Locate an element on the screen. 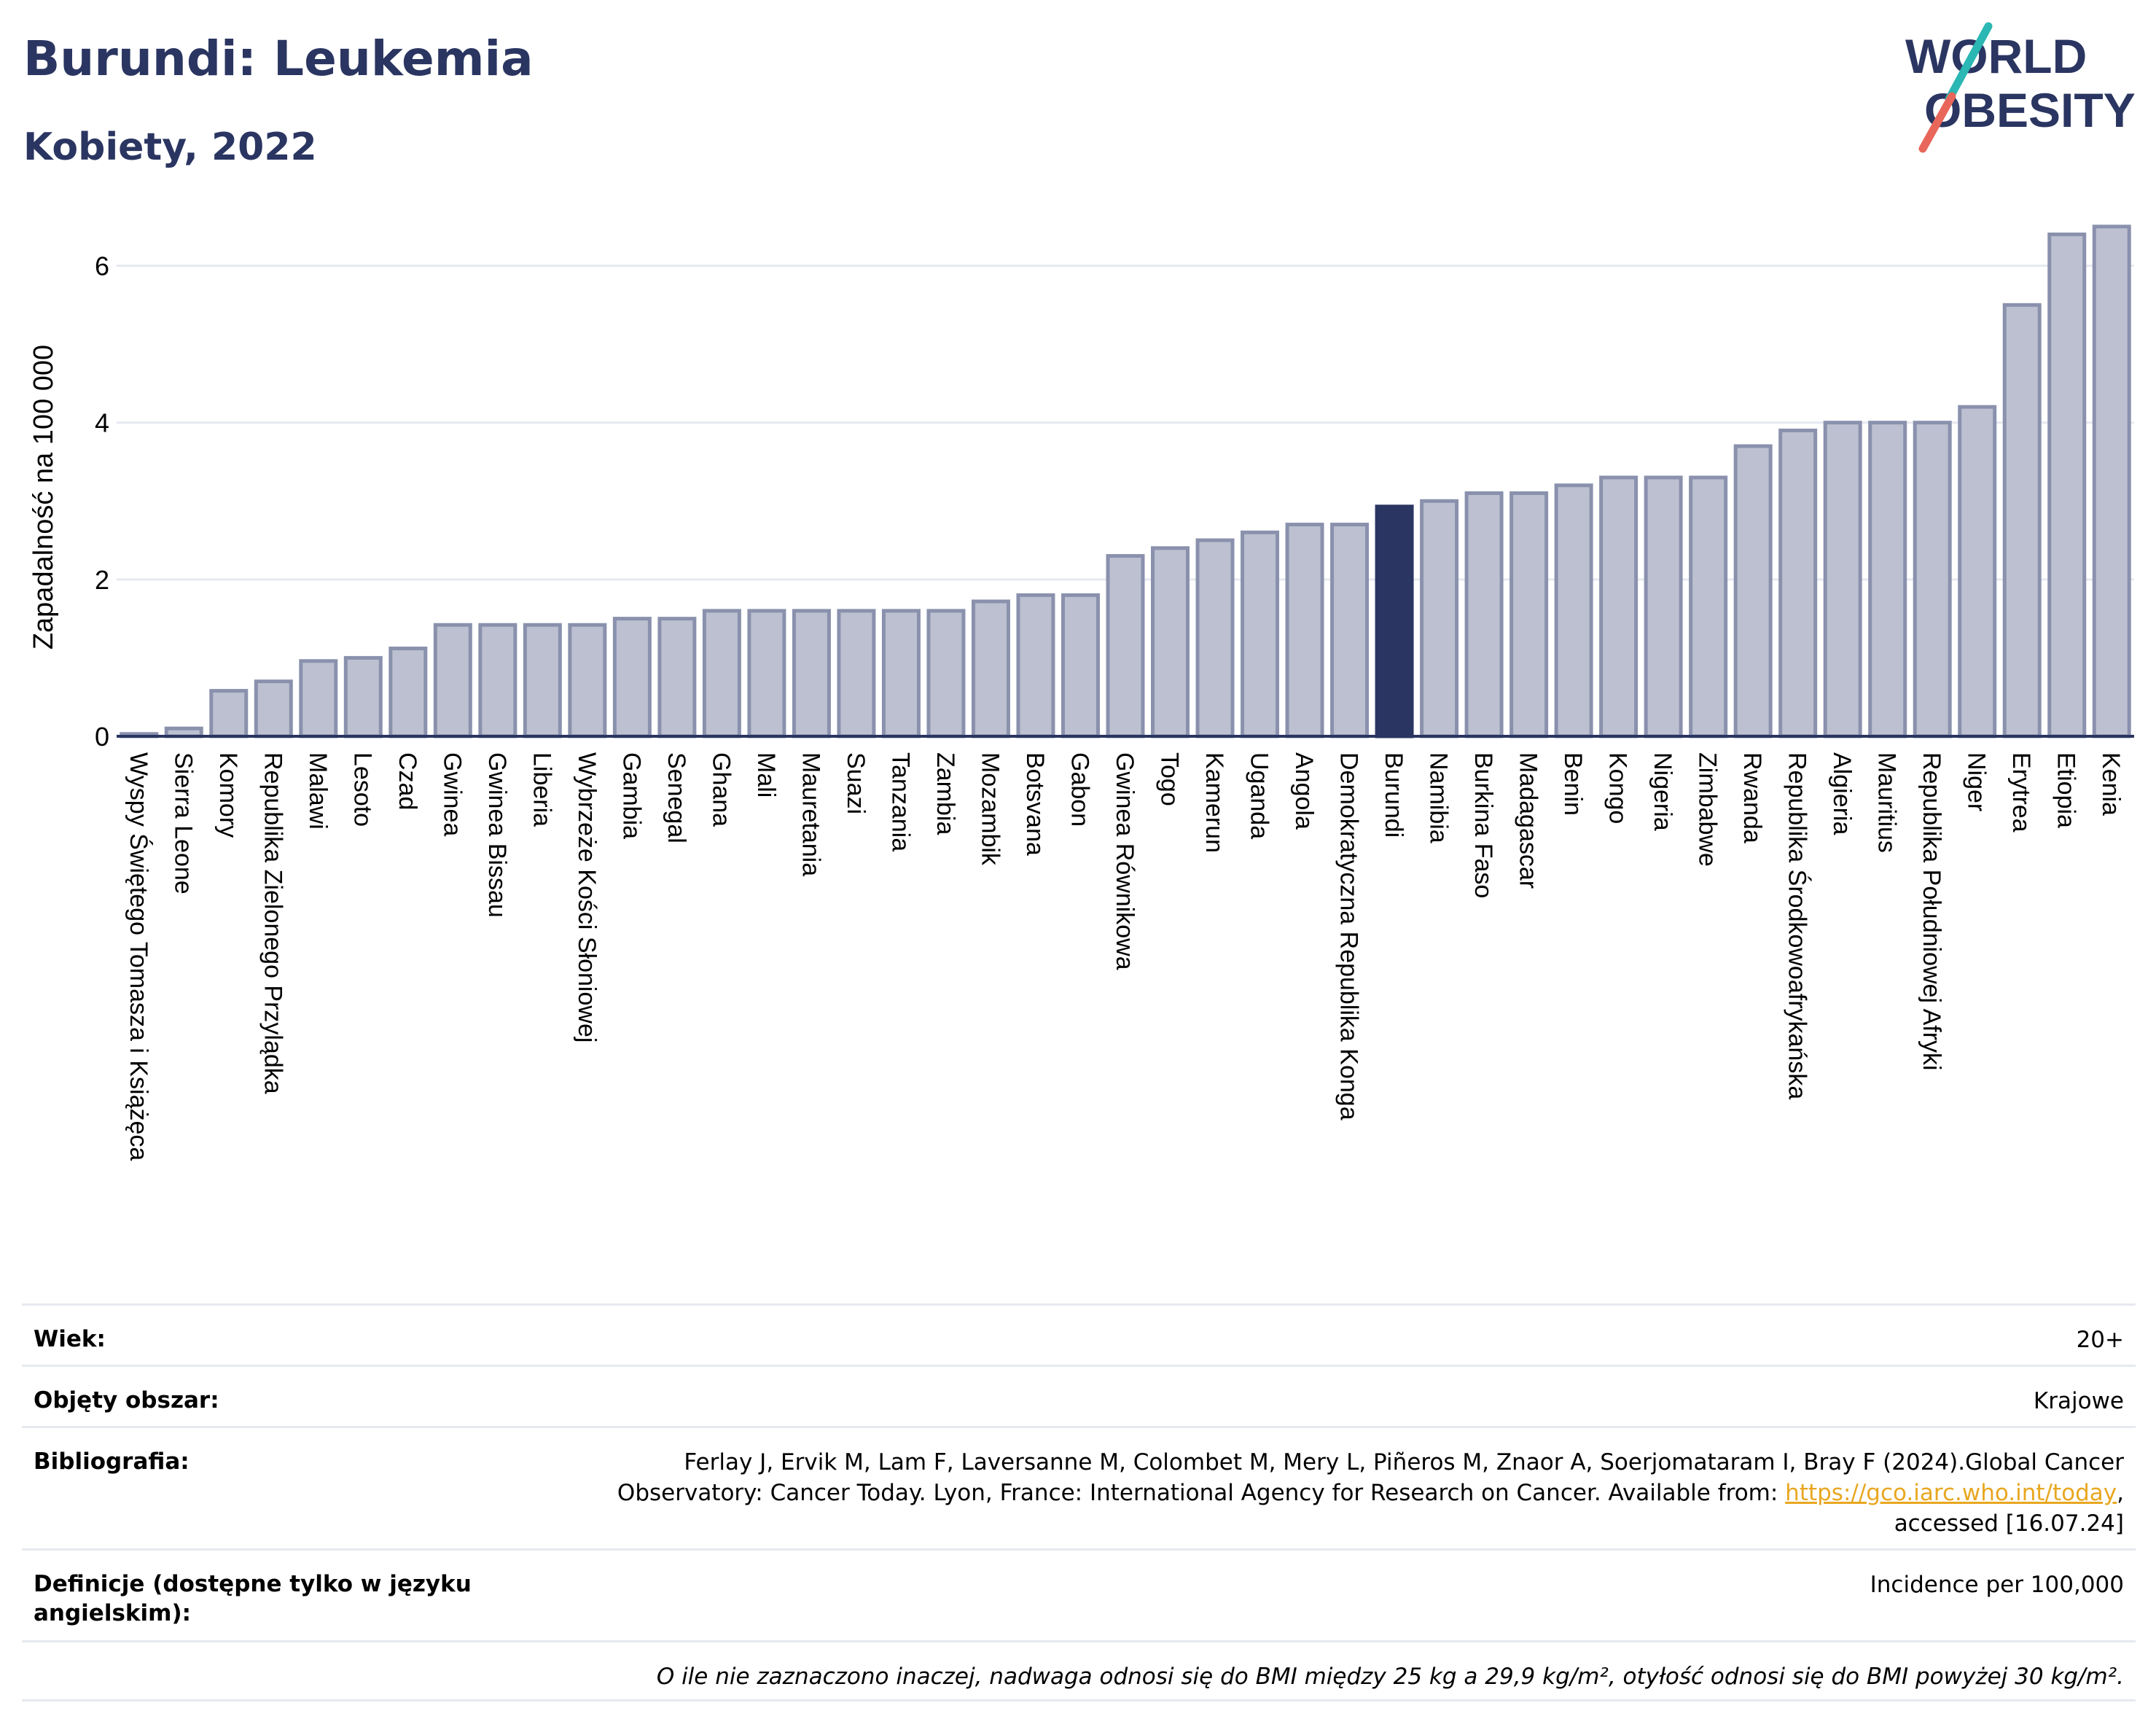  x-tick-label: Lesoto is located at coordinates (362, 789).